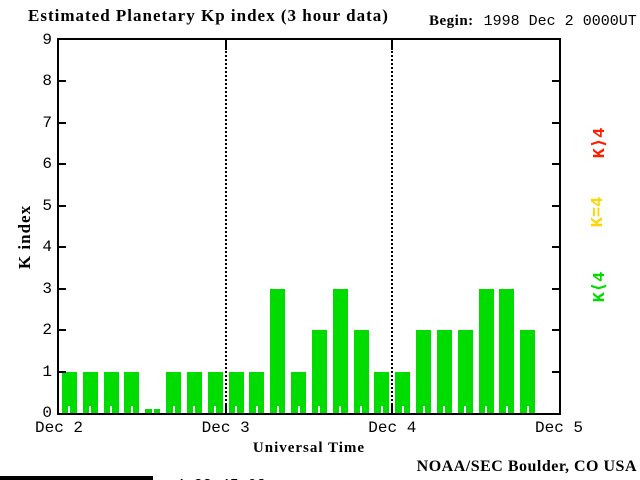 This screenshot has height=480, width=640. Describe the element at coordinates (558, 428) in the screenshot. I see `x-tick-label: Dec 5` at that location.